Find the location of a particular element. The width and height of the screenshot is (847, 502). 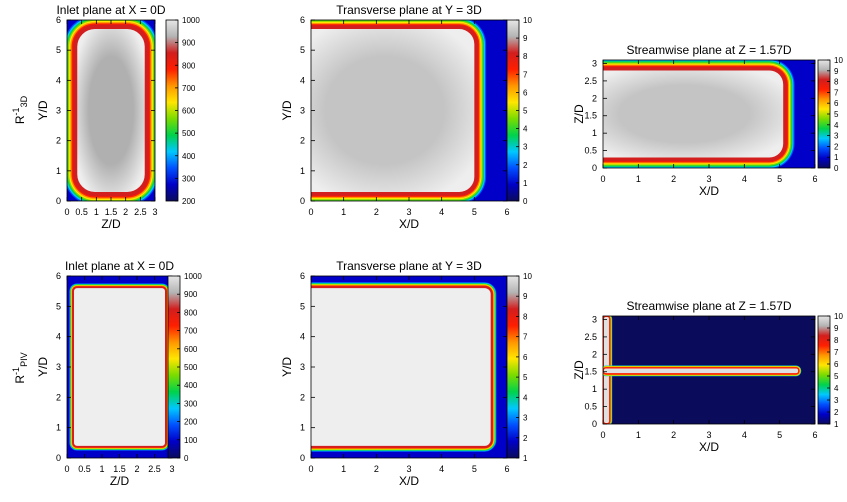

colorbar-tick-label: 900 is located at coordinates (191, 294).